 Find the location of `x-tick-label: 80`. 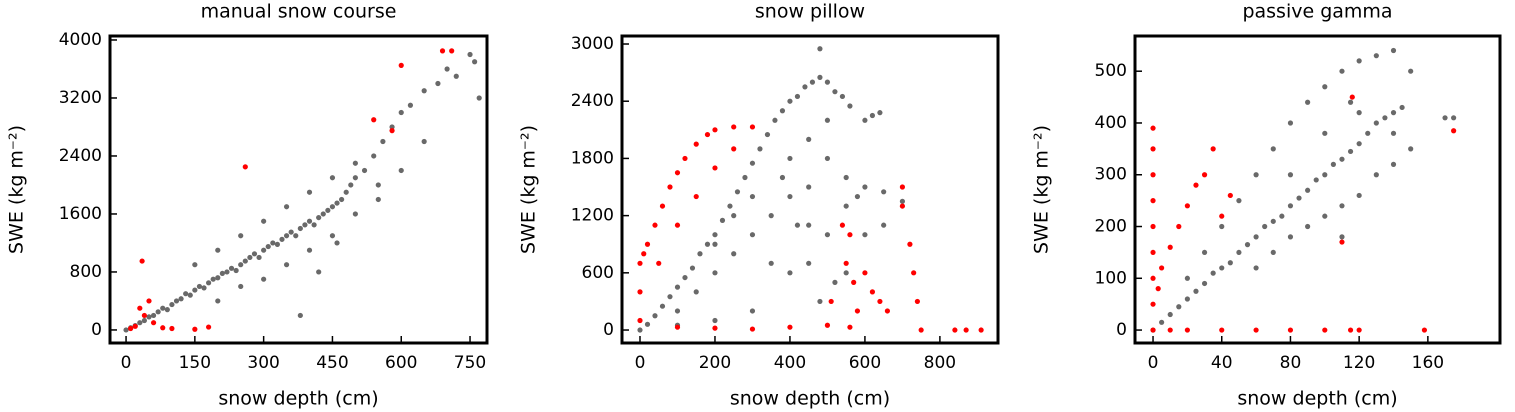

x-tick-label: 80 is located at coordinates (1291, 363).